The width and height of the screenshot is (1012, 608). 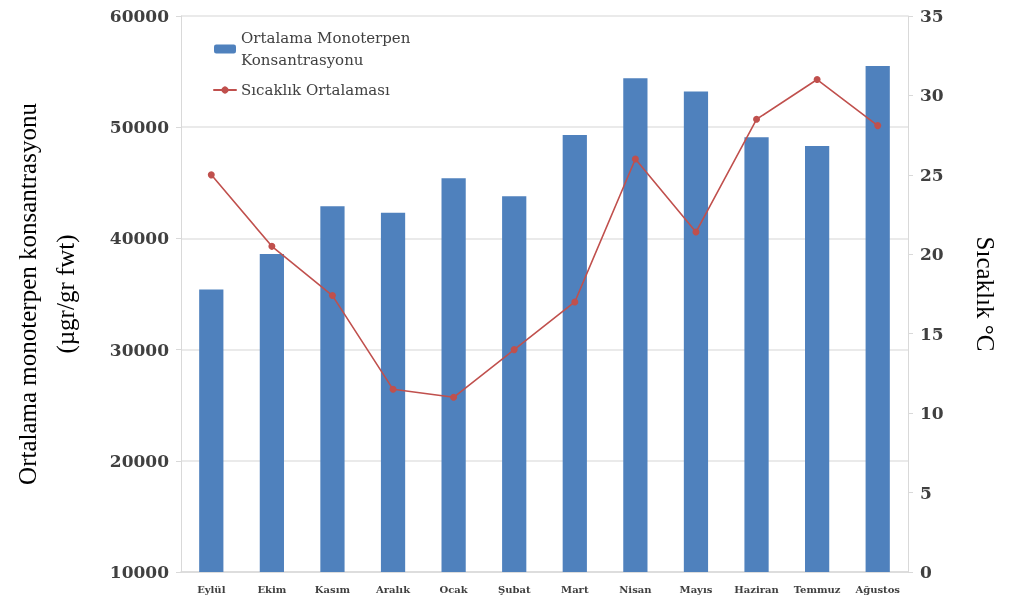 What do you see at coordinates (454, 589) in the screenshot?
I see `x-tick-label: Ocak` at bounding box center [454, 589].